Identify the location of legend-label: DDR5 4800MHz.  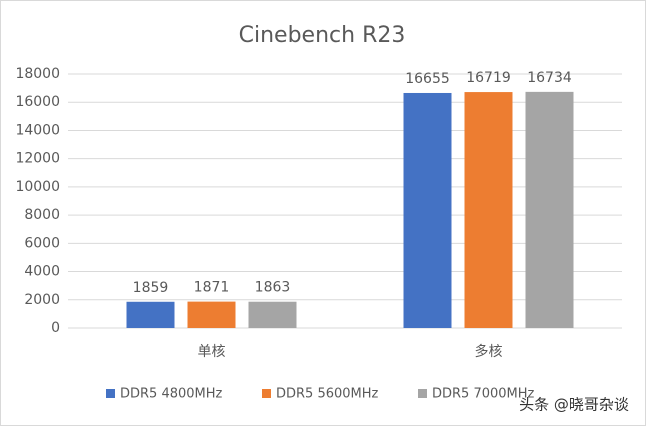
(171, 394).